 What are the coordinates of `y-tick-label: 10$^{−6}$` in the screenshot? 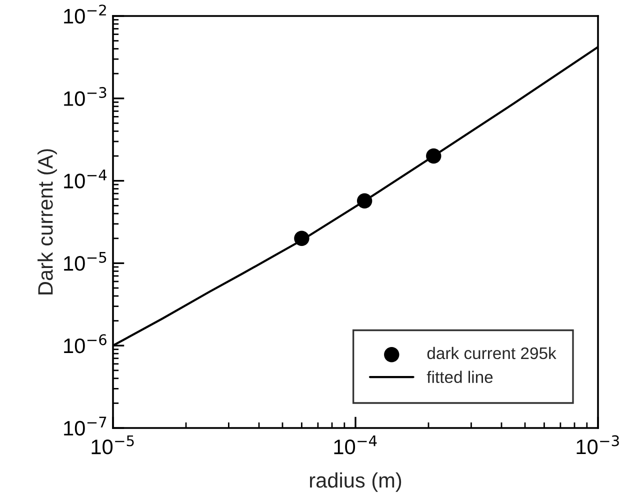 It's located at (85, 344).